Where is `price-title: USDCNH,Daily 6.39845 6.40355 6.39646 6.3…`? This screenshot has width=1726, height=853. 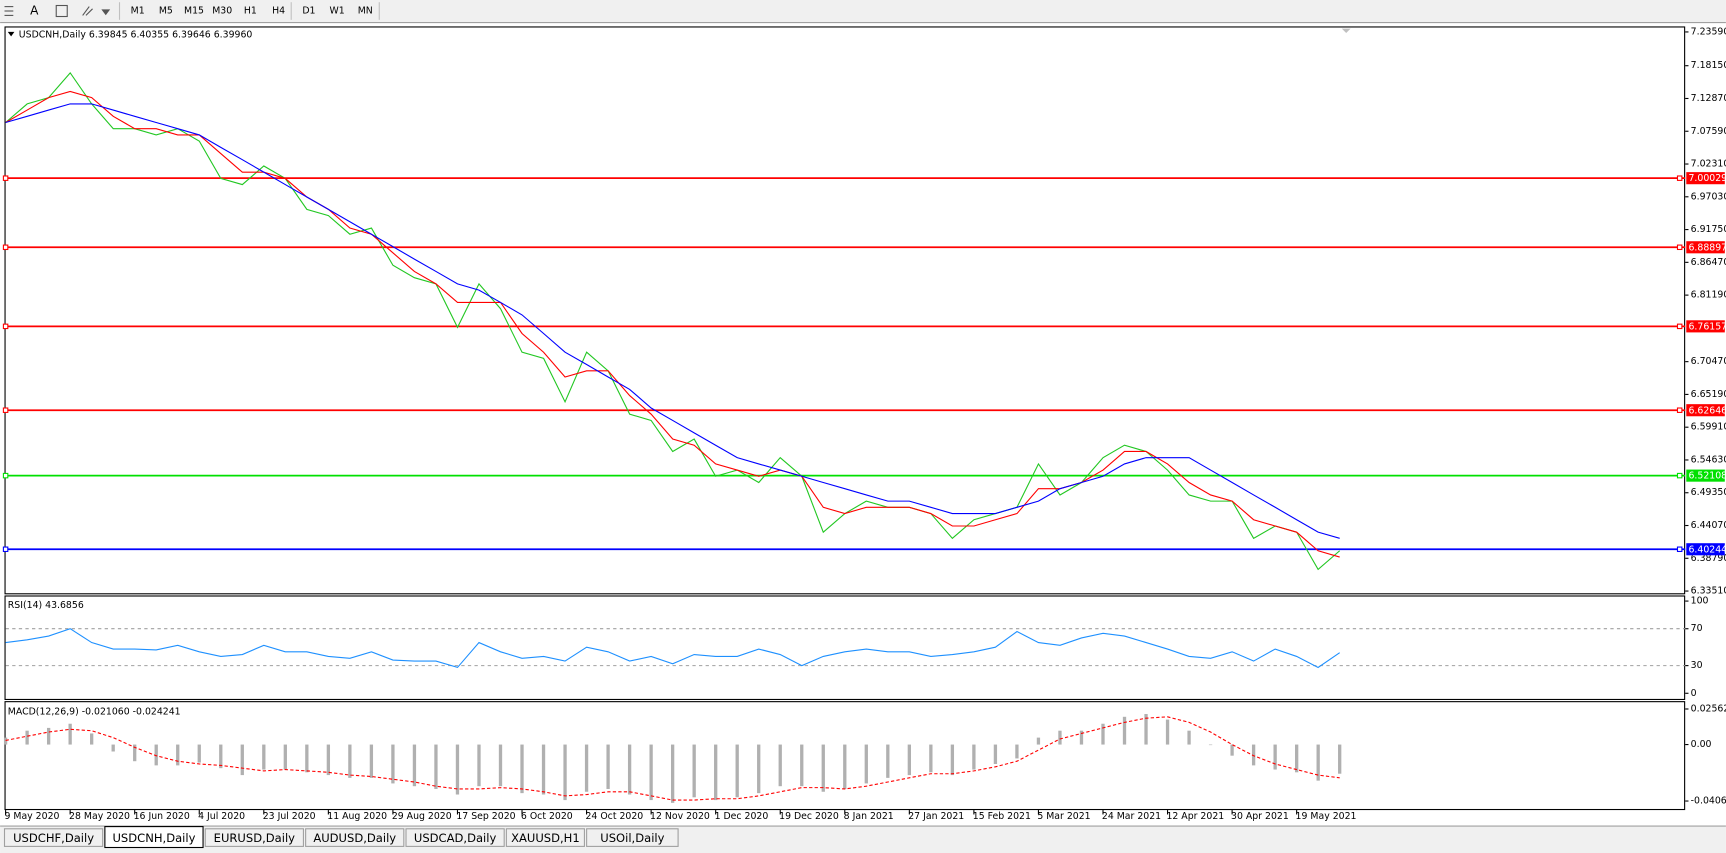
price-title: USDCNH,Daily 6.39845 6.40355 6.39646 6.3… is located at coordinates (136, 35).